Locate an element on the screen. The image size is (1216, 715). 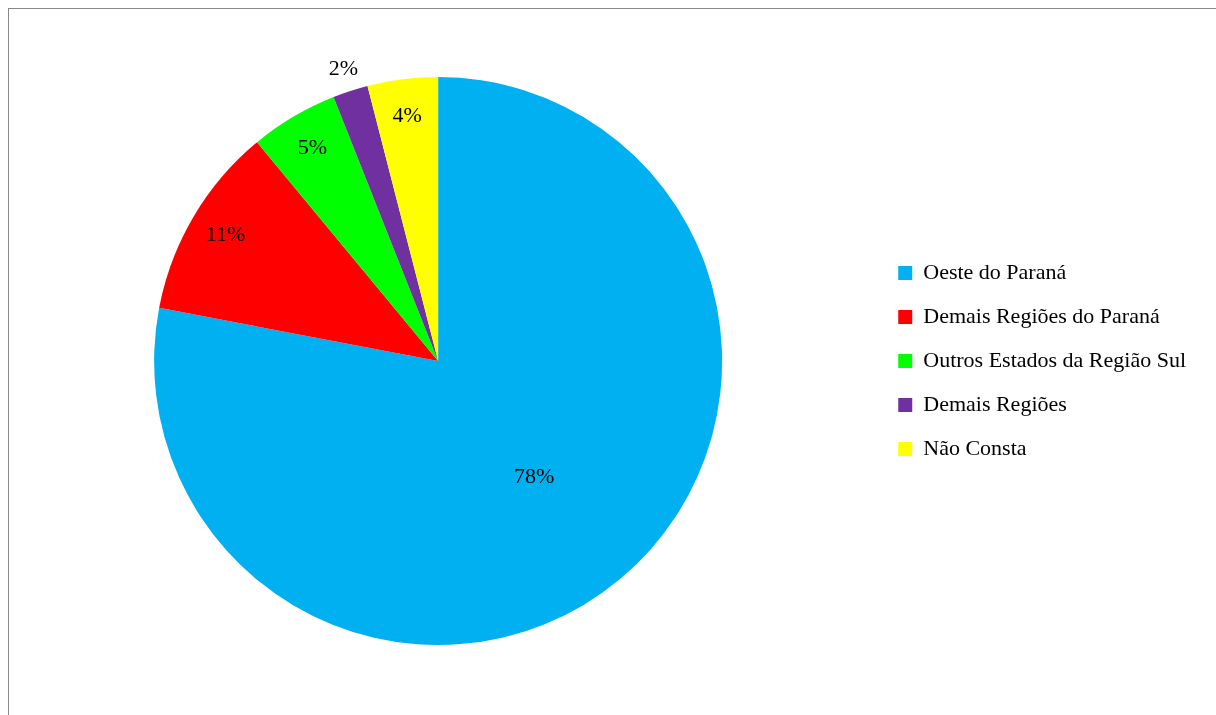
data-label: 4% is located at coordinates (407, 114).